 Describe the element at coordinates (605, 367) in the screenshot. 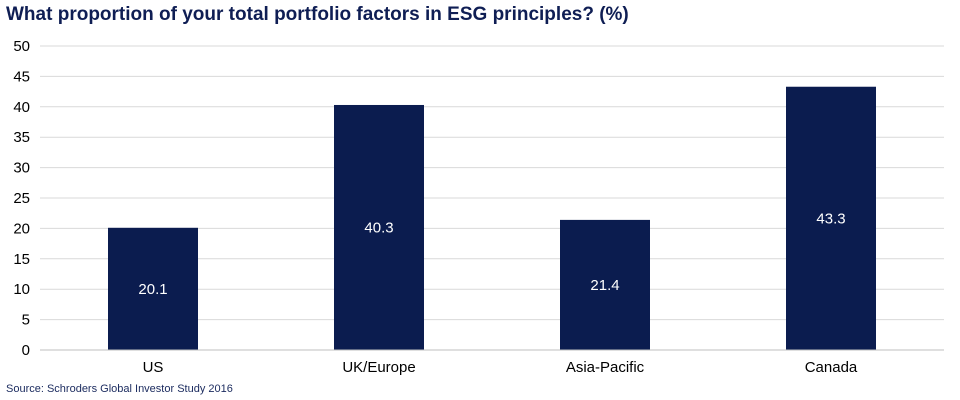

I see `x-tick-label: Asia-Pacific` at that location.